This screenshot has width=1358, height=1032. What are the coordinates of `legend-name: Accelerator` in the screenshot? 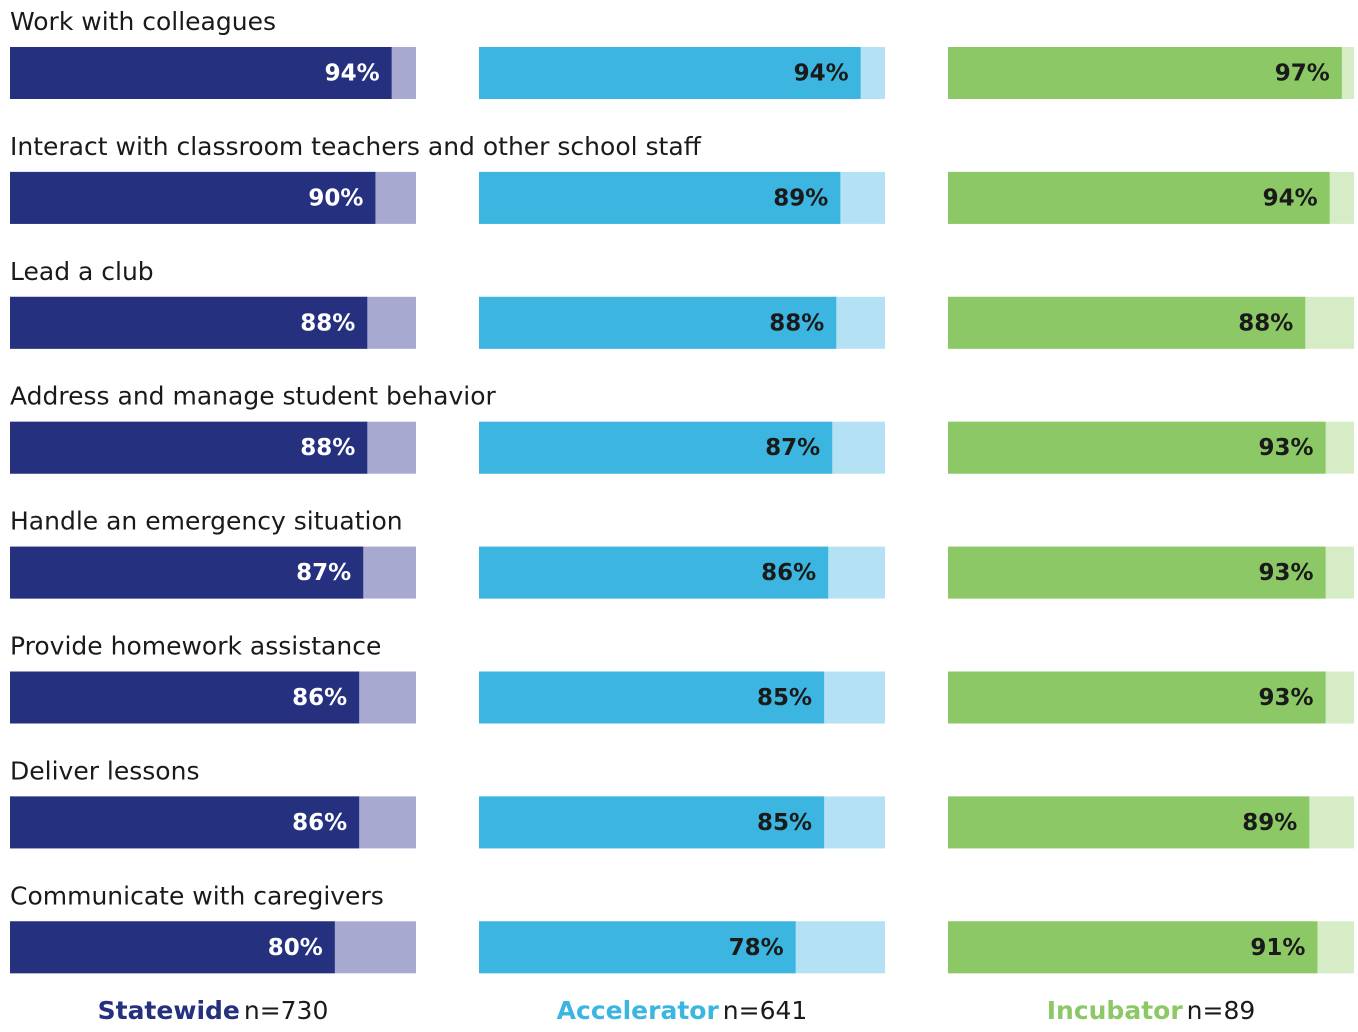 It's located at (638, 1010).